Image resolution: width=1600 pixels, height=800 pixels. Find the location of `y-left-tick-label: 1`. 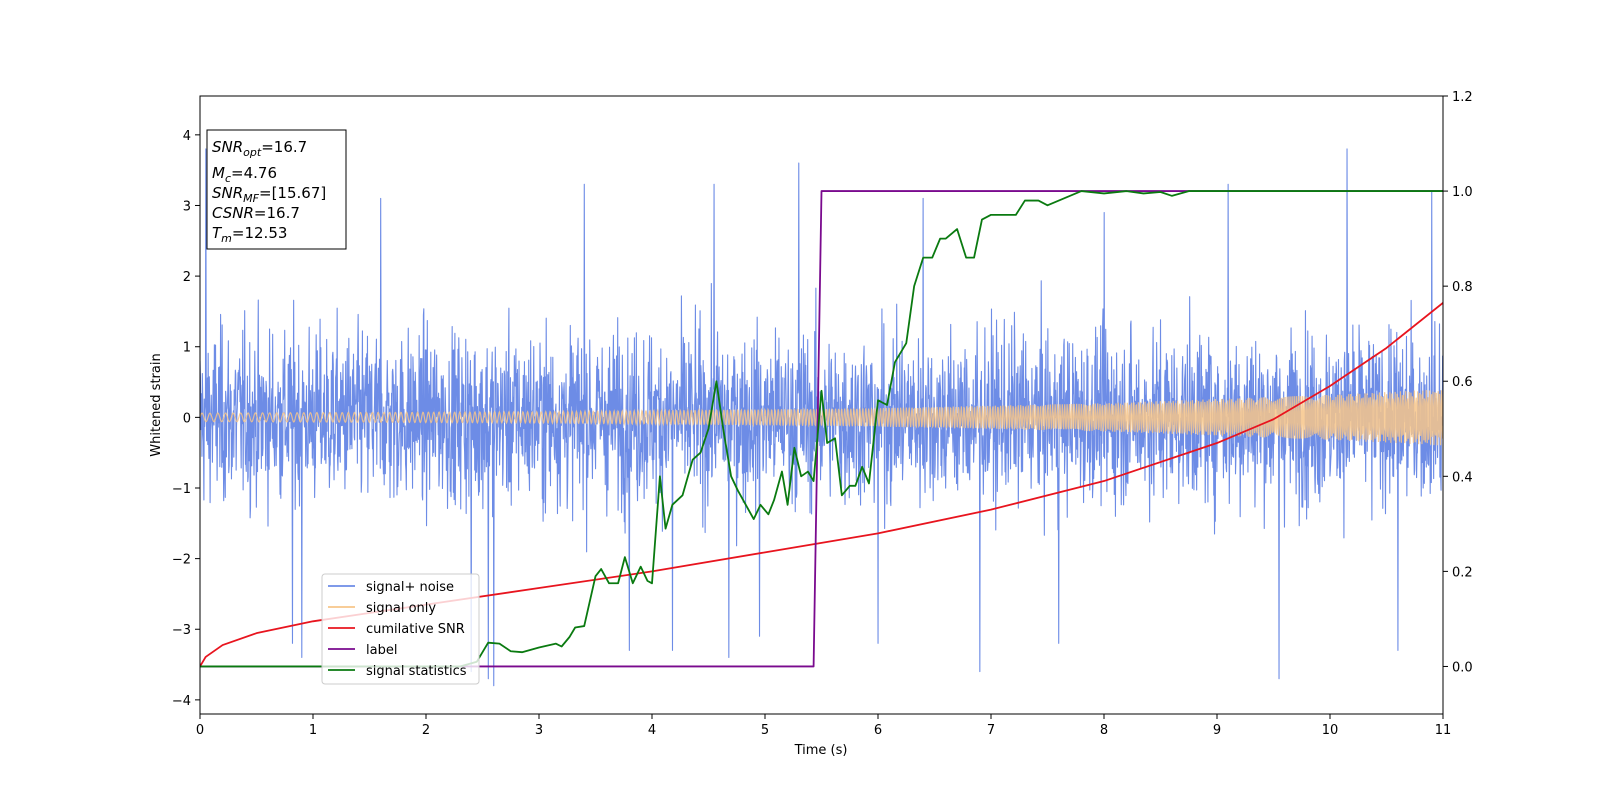

y-left-tick-label: 1 is located at coordinates (187, 348).